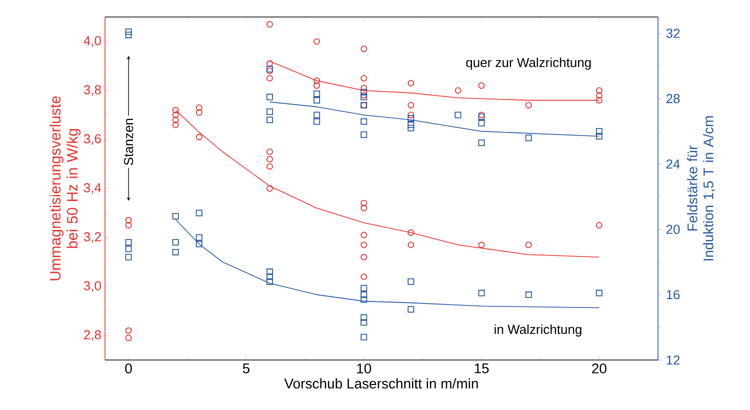 The image size is (750, 410). I want to click on y-tick-label: 3,8, so click(92, 90).